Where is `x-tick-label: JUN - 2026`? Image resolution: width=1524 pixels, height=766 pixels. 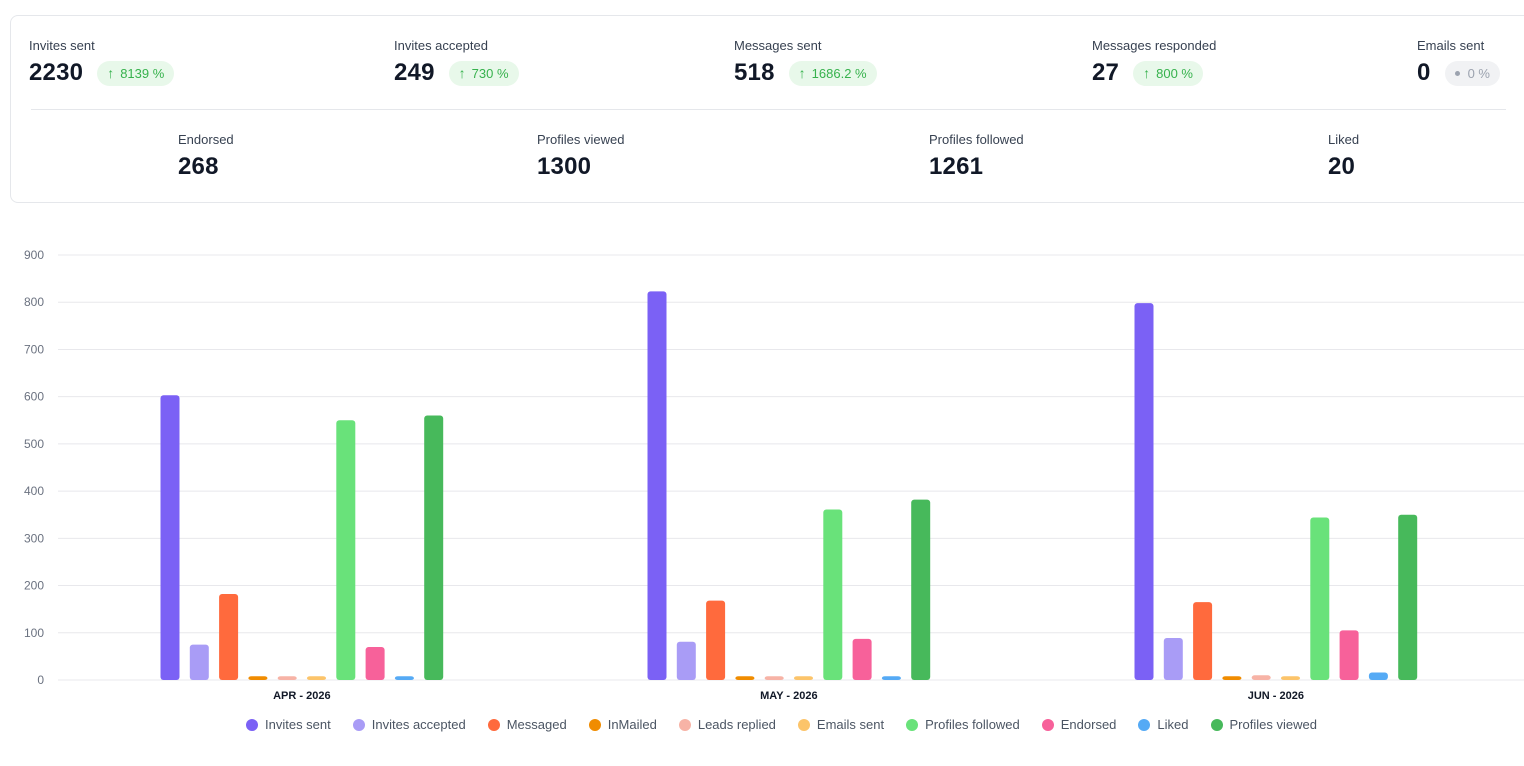
x-tick-label: JUN - 2026 is located at coordinates (1276, 696).